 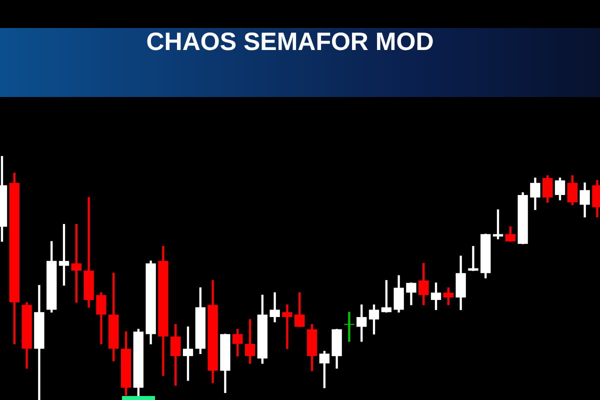 I want to click on chart-title: CHAOS SEMAFOR MOD, so click(x=290, y=43).